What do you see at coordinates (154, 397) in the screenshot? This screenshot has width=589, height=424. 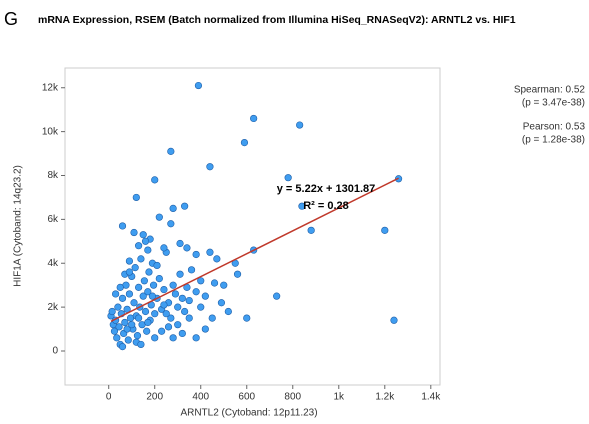 I see `x-tick-label: 200` at bounding box center [154, 397].